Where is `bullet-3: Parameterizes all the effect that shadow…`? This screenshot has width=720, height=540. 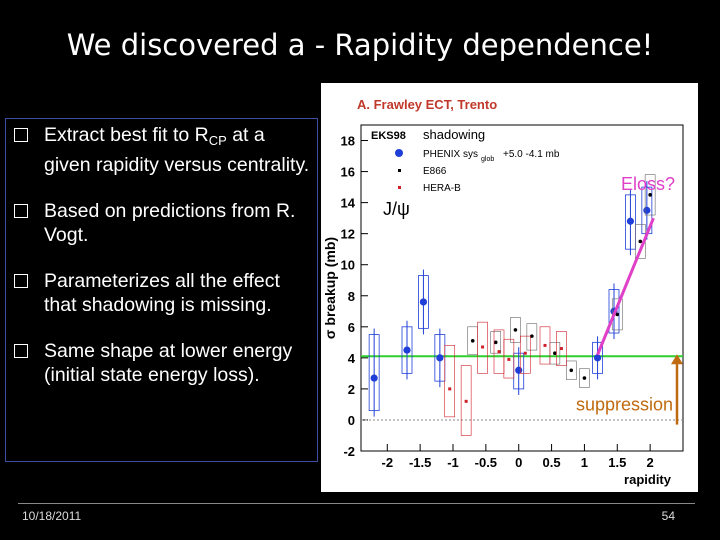
bullet-3: Parameterizes all the effect that shadow… is located at coordinates (163, 293).